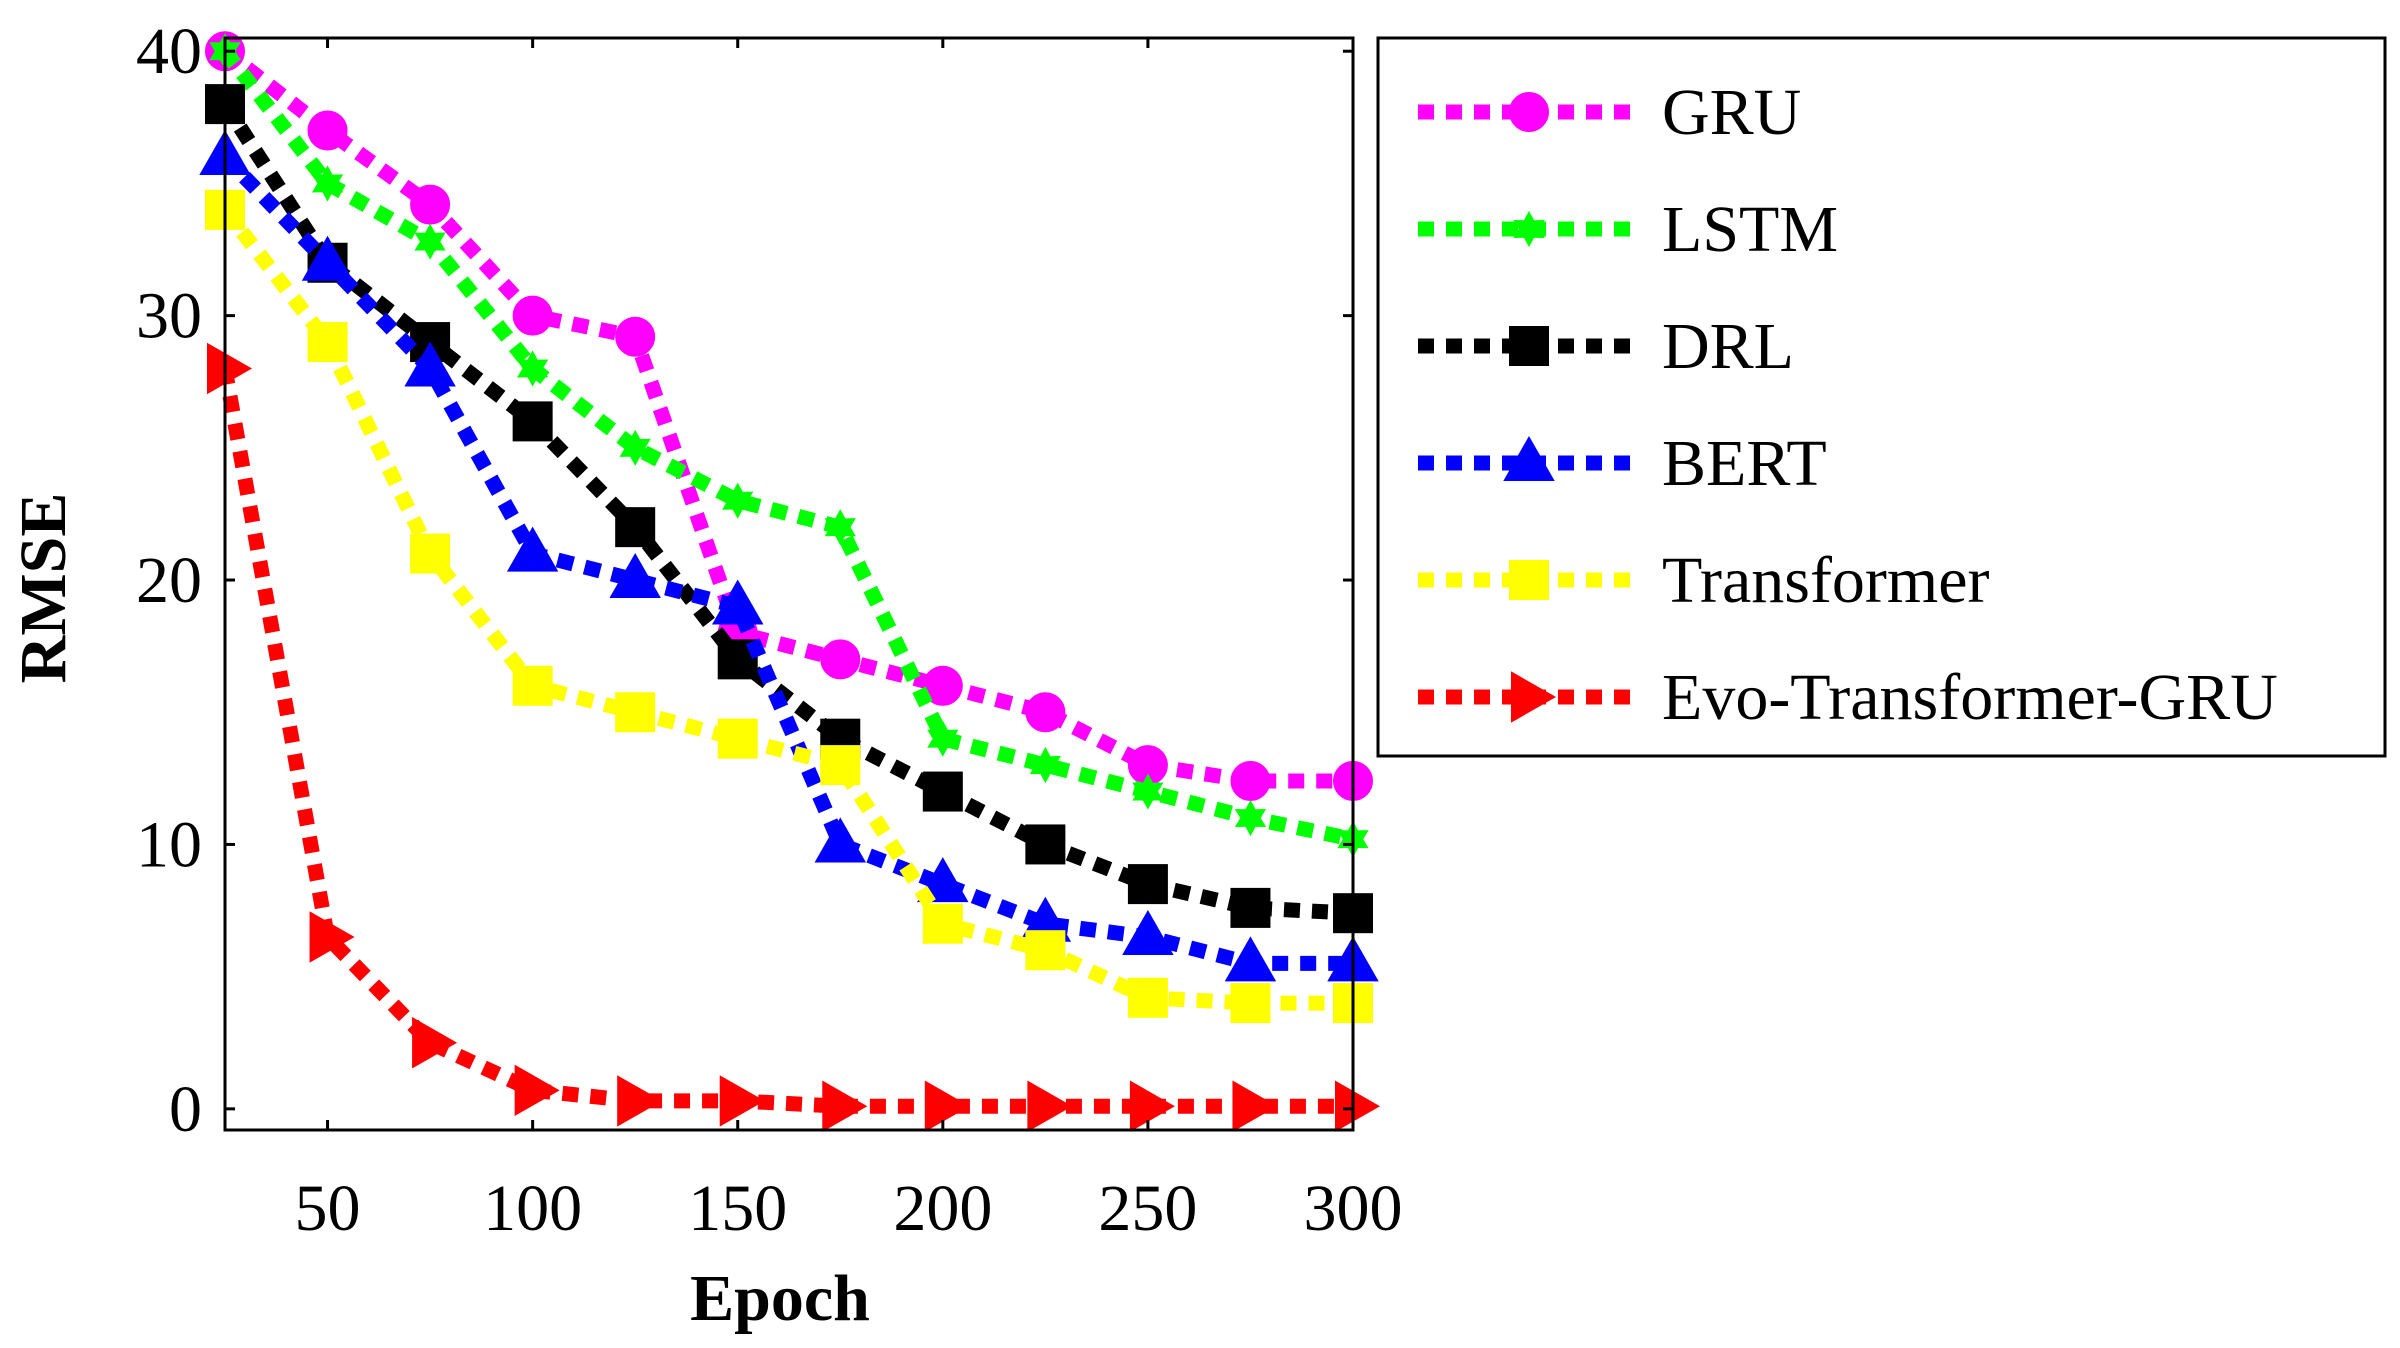 This screenshot has width=2400, height=1348. What do you see at coordinates (1606, 346) in the screenshot?
I see `legend-entry-drl: DRL` at bounding box center [1606, 346].